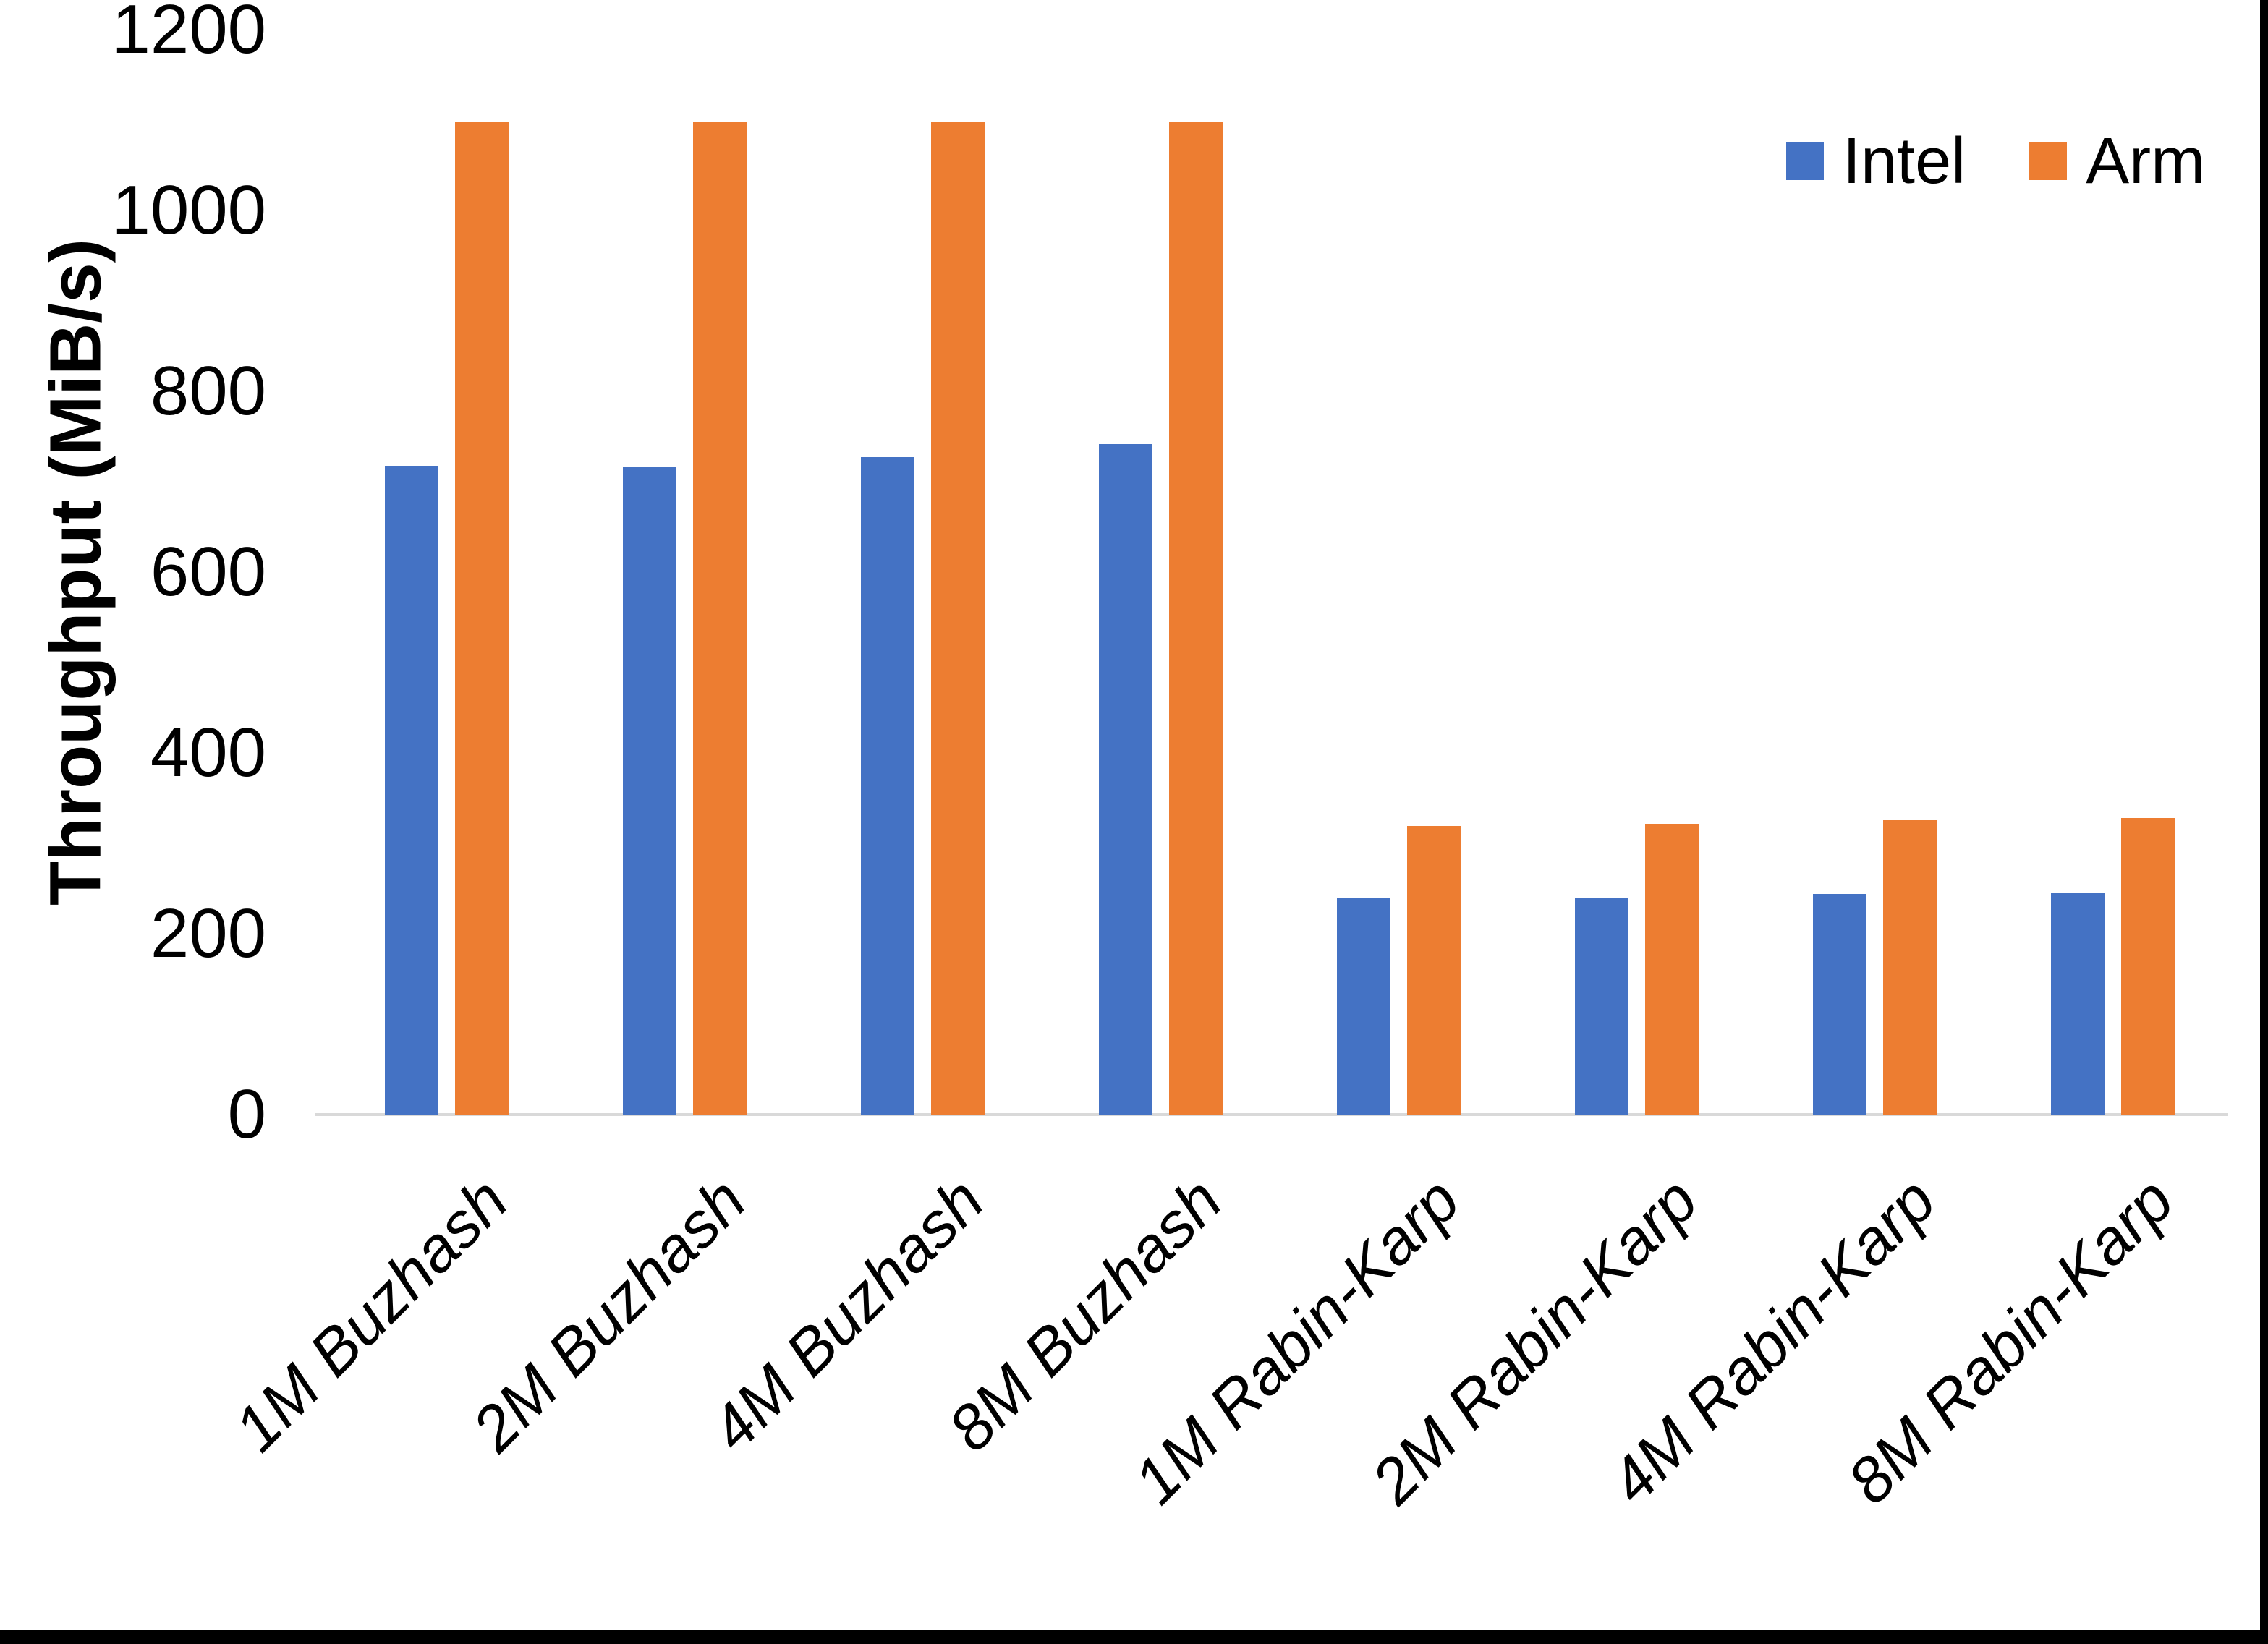 This screenshot has width=2268, height=1644. I want to click on legend-item-arm: Arm, so click(2117, 161).